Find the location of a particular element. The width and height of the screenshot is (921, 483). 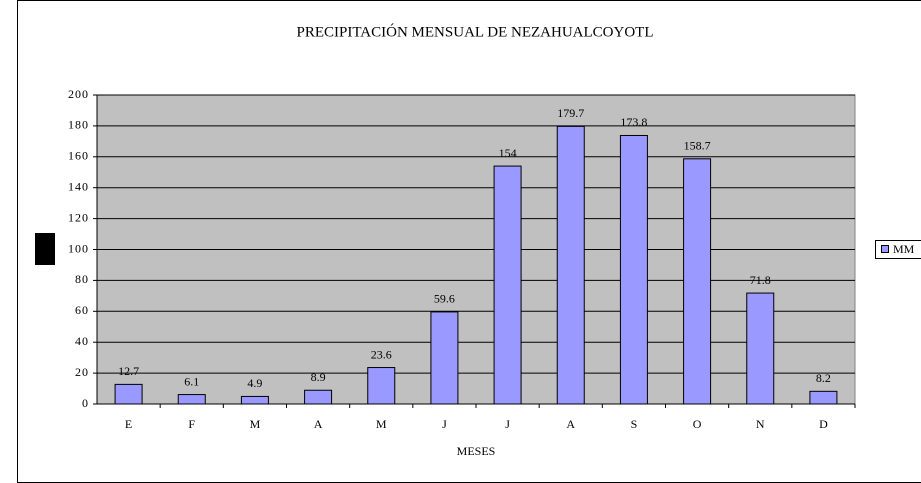

y-tick-label: 0 is located at coordinates (85, 403).